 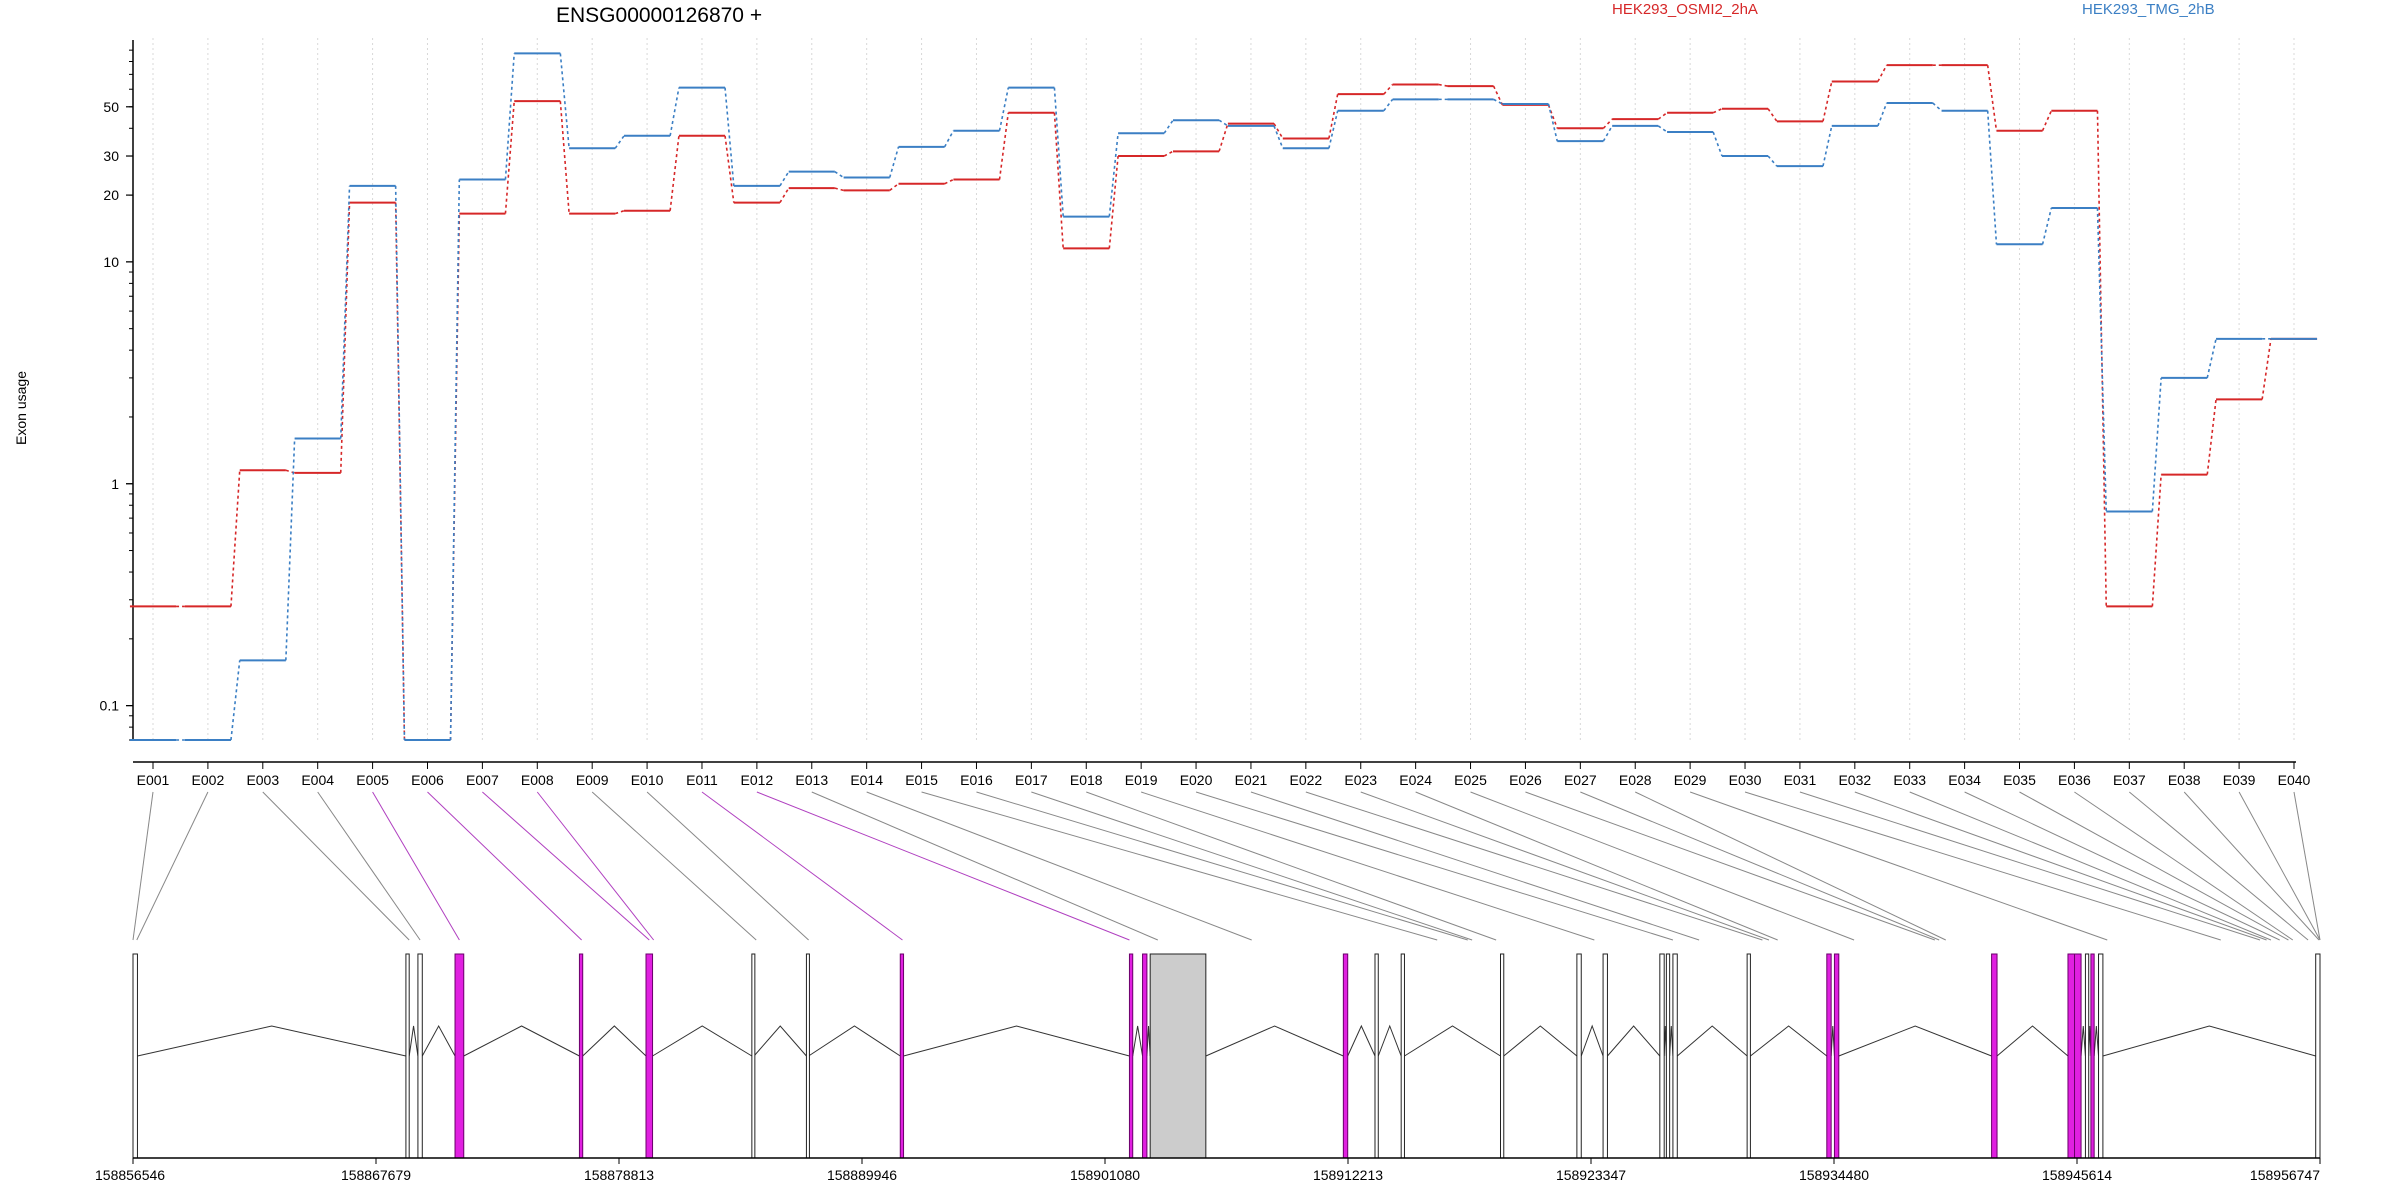 I want to click on x-tick-label-e018: E018, so click(x=1086, y=780).